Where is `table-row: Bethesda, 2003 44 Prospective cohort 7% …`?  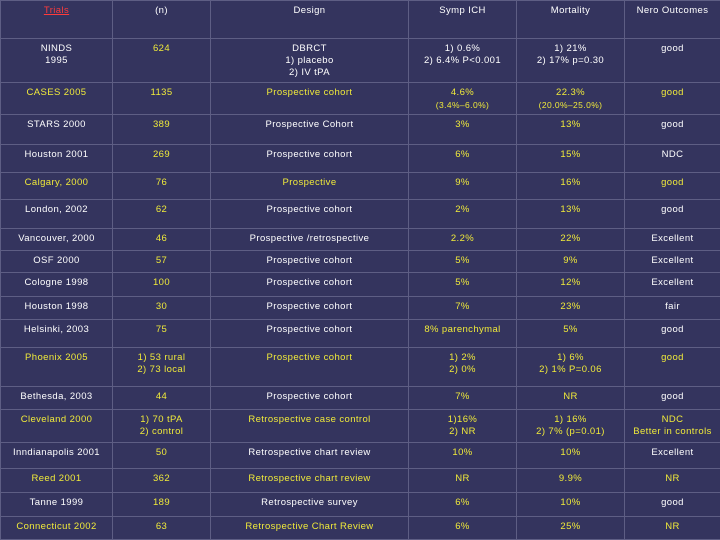 table-row: Bethesda, 2003 44 Prospective cohort 7% … is located at coordinates (360, 398).